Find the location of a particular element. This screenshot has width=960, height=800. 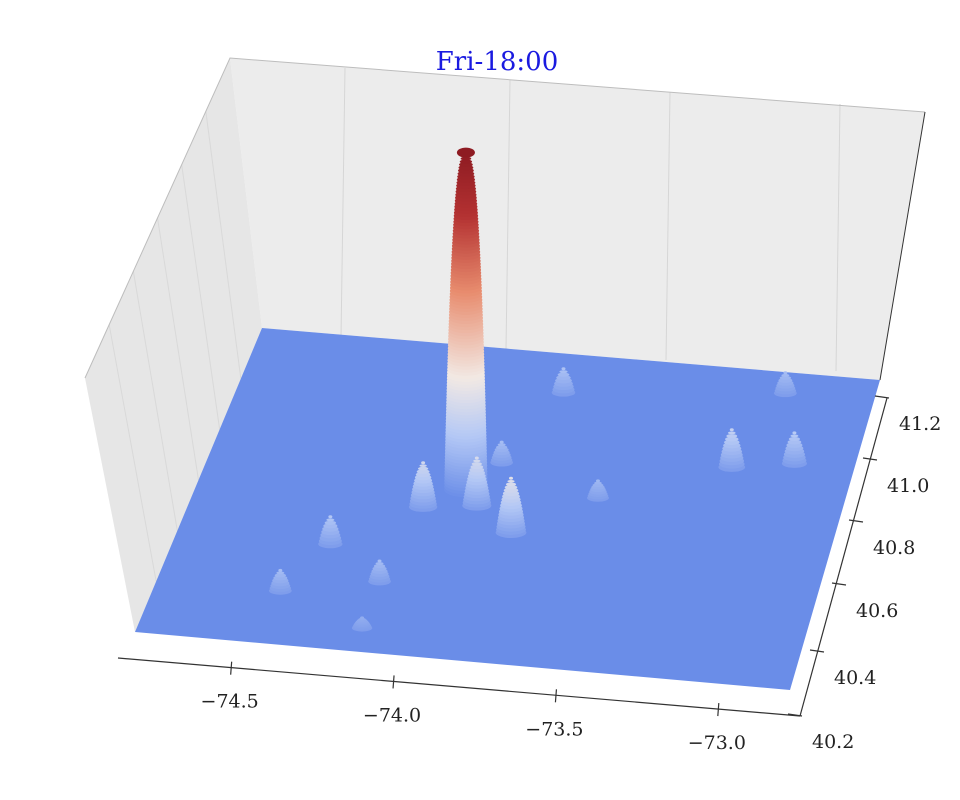

y-axis-line is located at coordinates (843, 557).